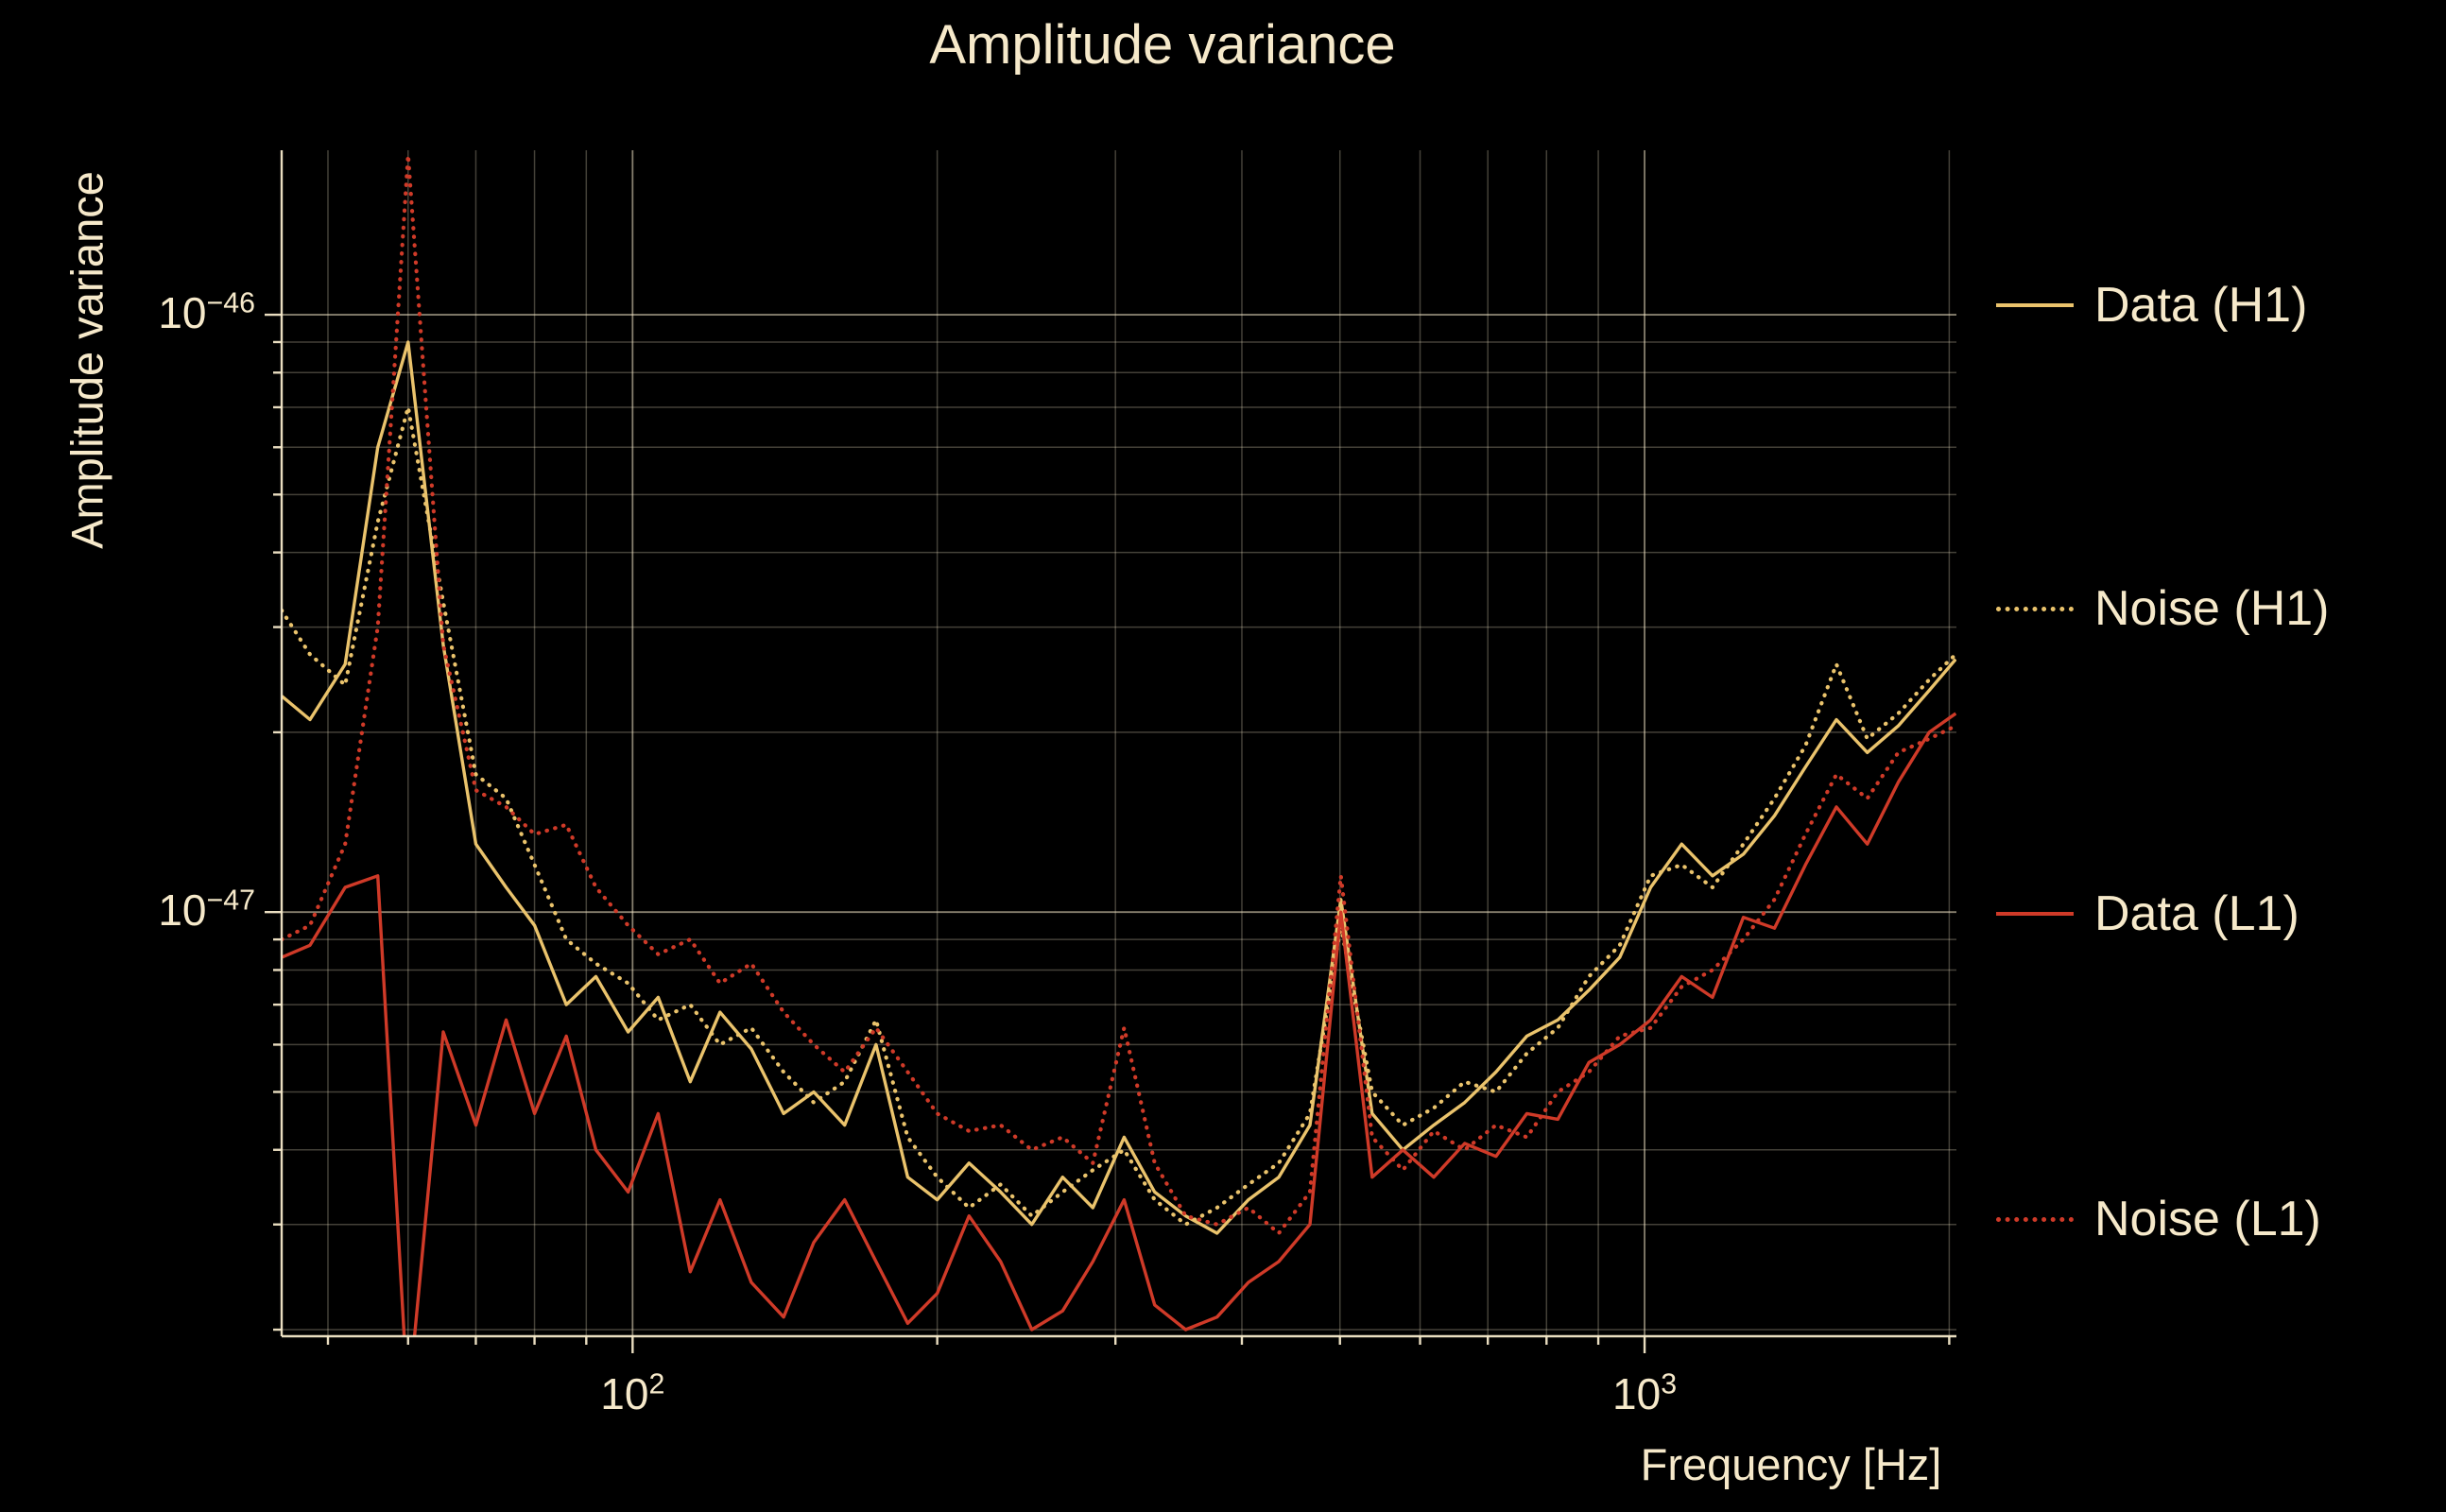 This screenshot has height=1512, width=2446. I want to click on x-tick-label-100: 10², so click(632, 1393).